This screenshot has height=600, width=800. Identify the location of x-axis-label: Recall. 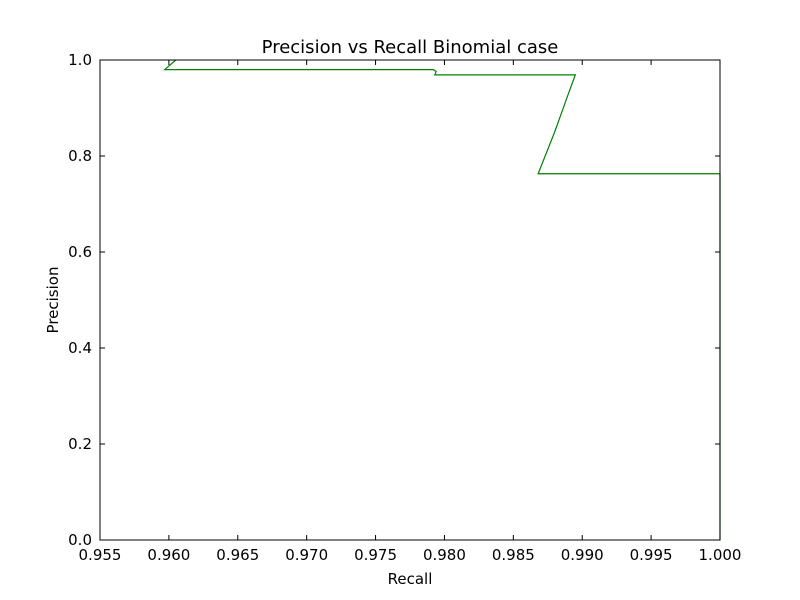
(410, 579).